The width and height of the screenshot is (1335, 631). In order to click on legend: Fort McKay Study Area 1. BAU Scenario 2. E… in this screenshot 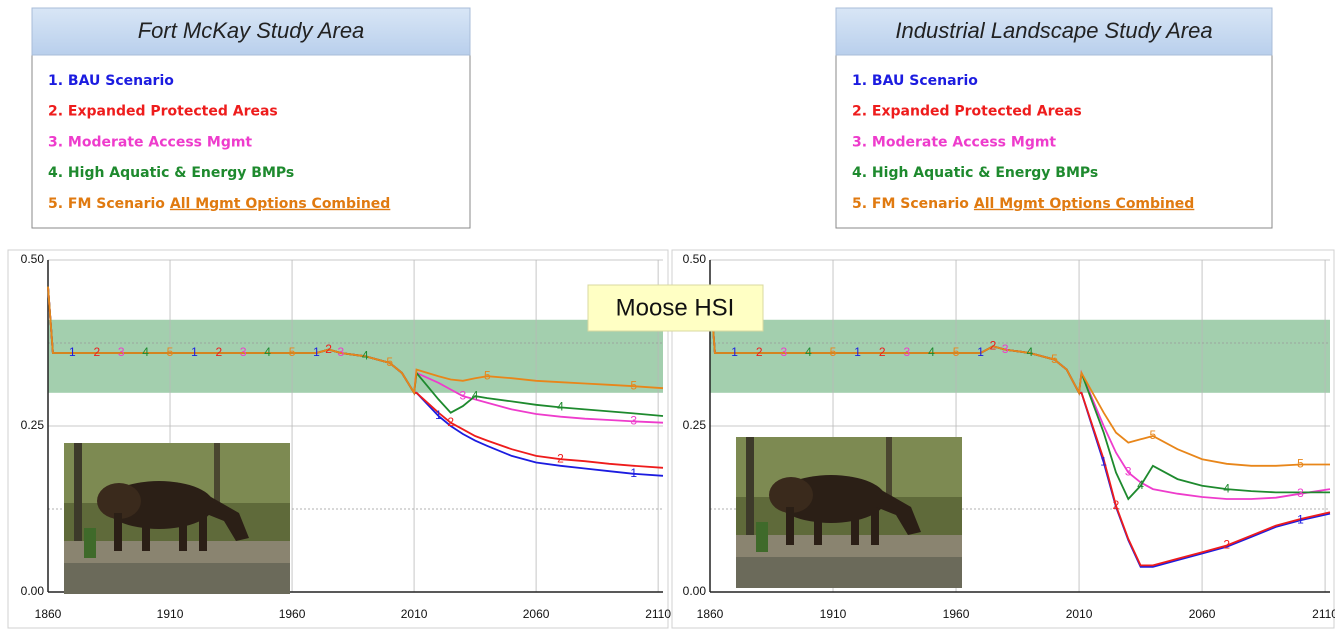, I will do `click(251, 118)`.